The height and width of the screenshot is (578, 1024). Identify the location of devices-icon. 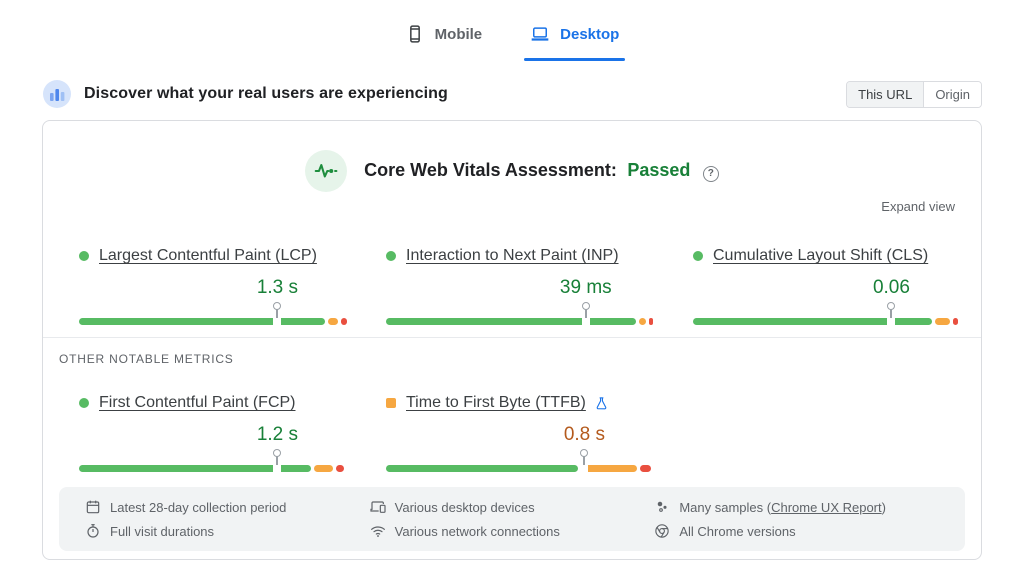
(378, 507).